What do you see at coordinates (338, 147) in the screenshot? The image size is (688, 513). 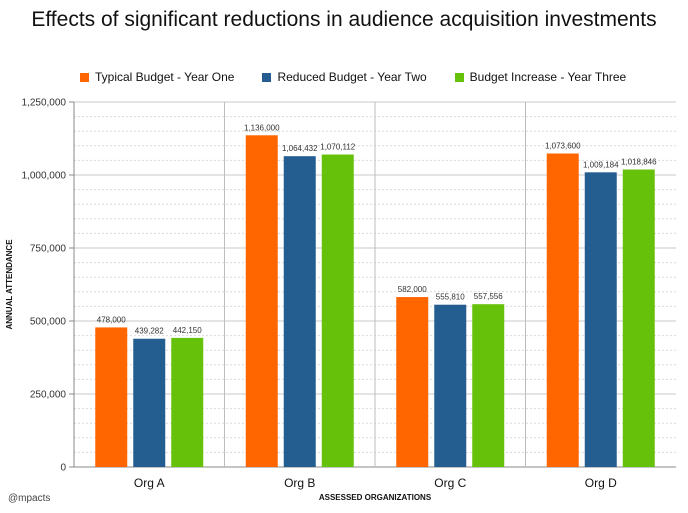 I see `bar-data-label: 1,070,112` at bounding box center [338, 147].